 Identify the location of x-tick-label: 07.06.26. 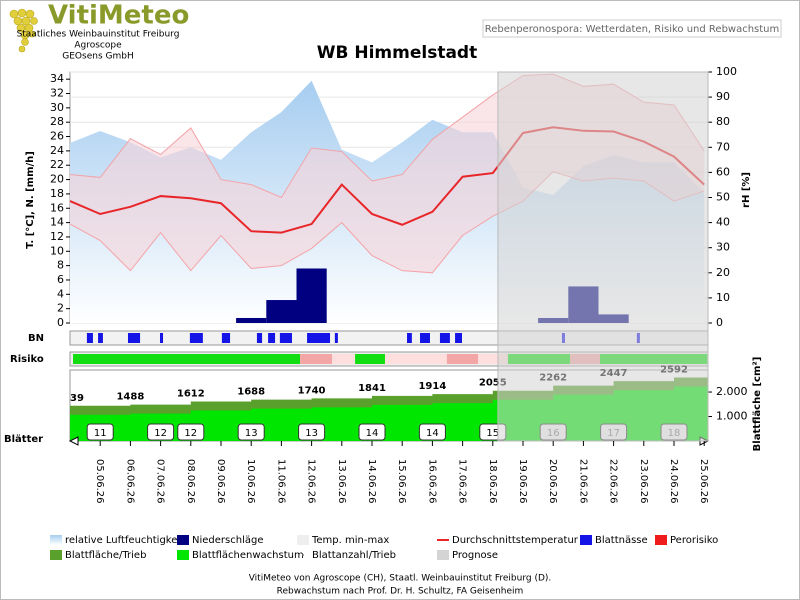
(160, 481).